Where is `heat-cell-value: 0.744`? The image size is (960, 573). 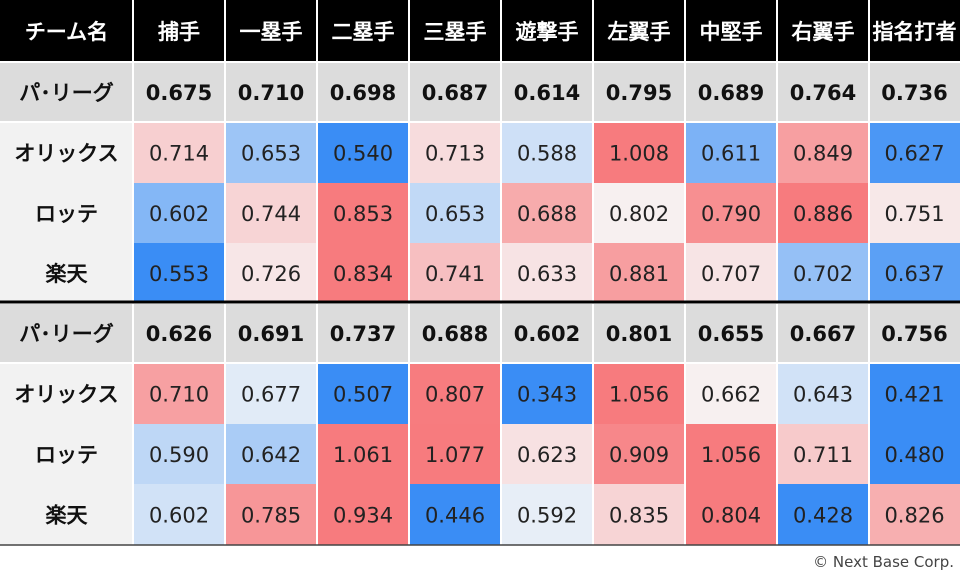
heat-cell-value: 0.744 is located at coordinates (271, 214).